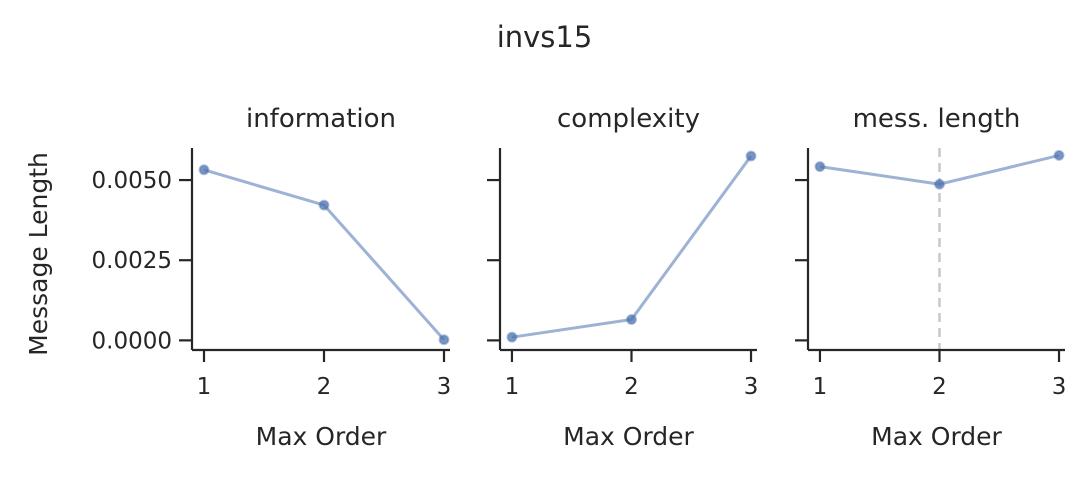 This screenshot has width=1089, height=478. What do you see at coordinates (321, 119) in the screenshot?
I see `subplot-title: information` at bounding box center [321, 119].